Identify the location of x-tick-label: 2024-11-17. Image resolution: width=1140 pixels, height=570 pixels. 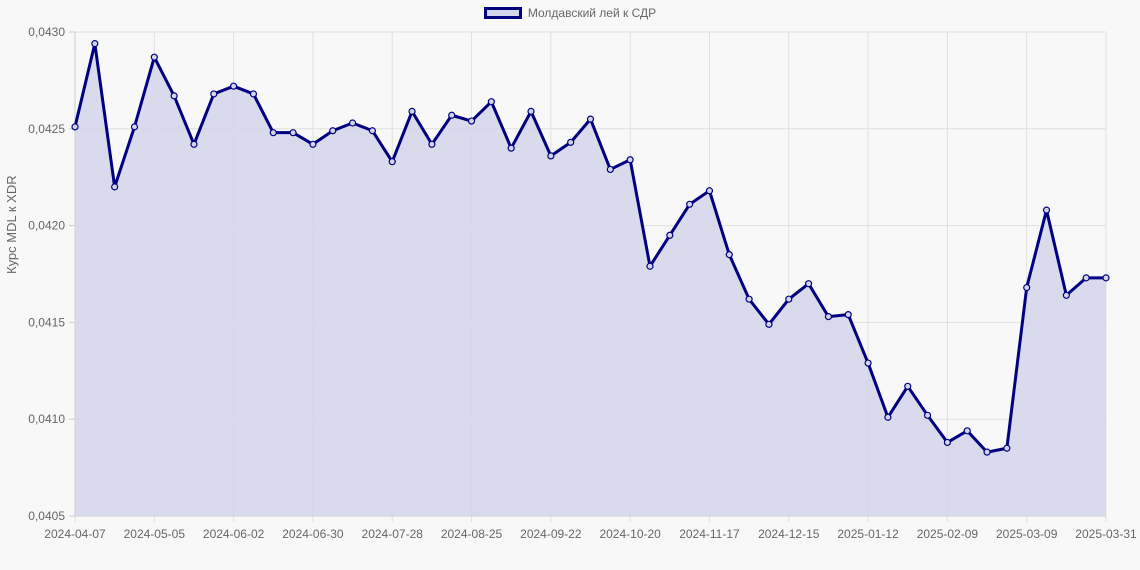
(709, 534).